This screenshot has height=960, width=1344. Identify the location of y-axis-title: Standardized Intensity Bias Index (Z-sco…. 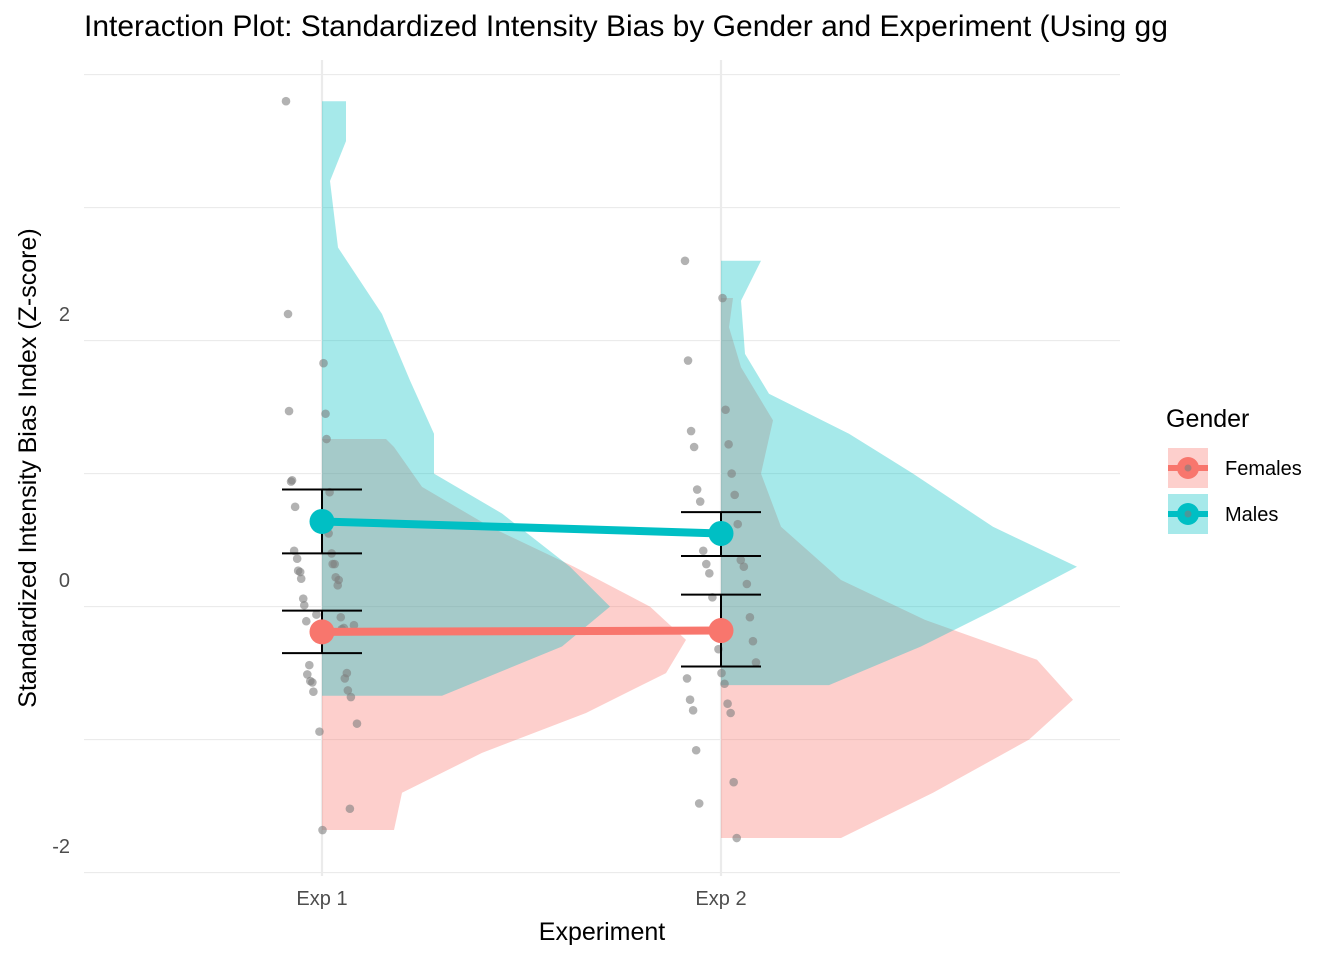
(28, 467).